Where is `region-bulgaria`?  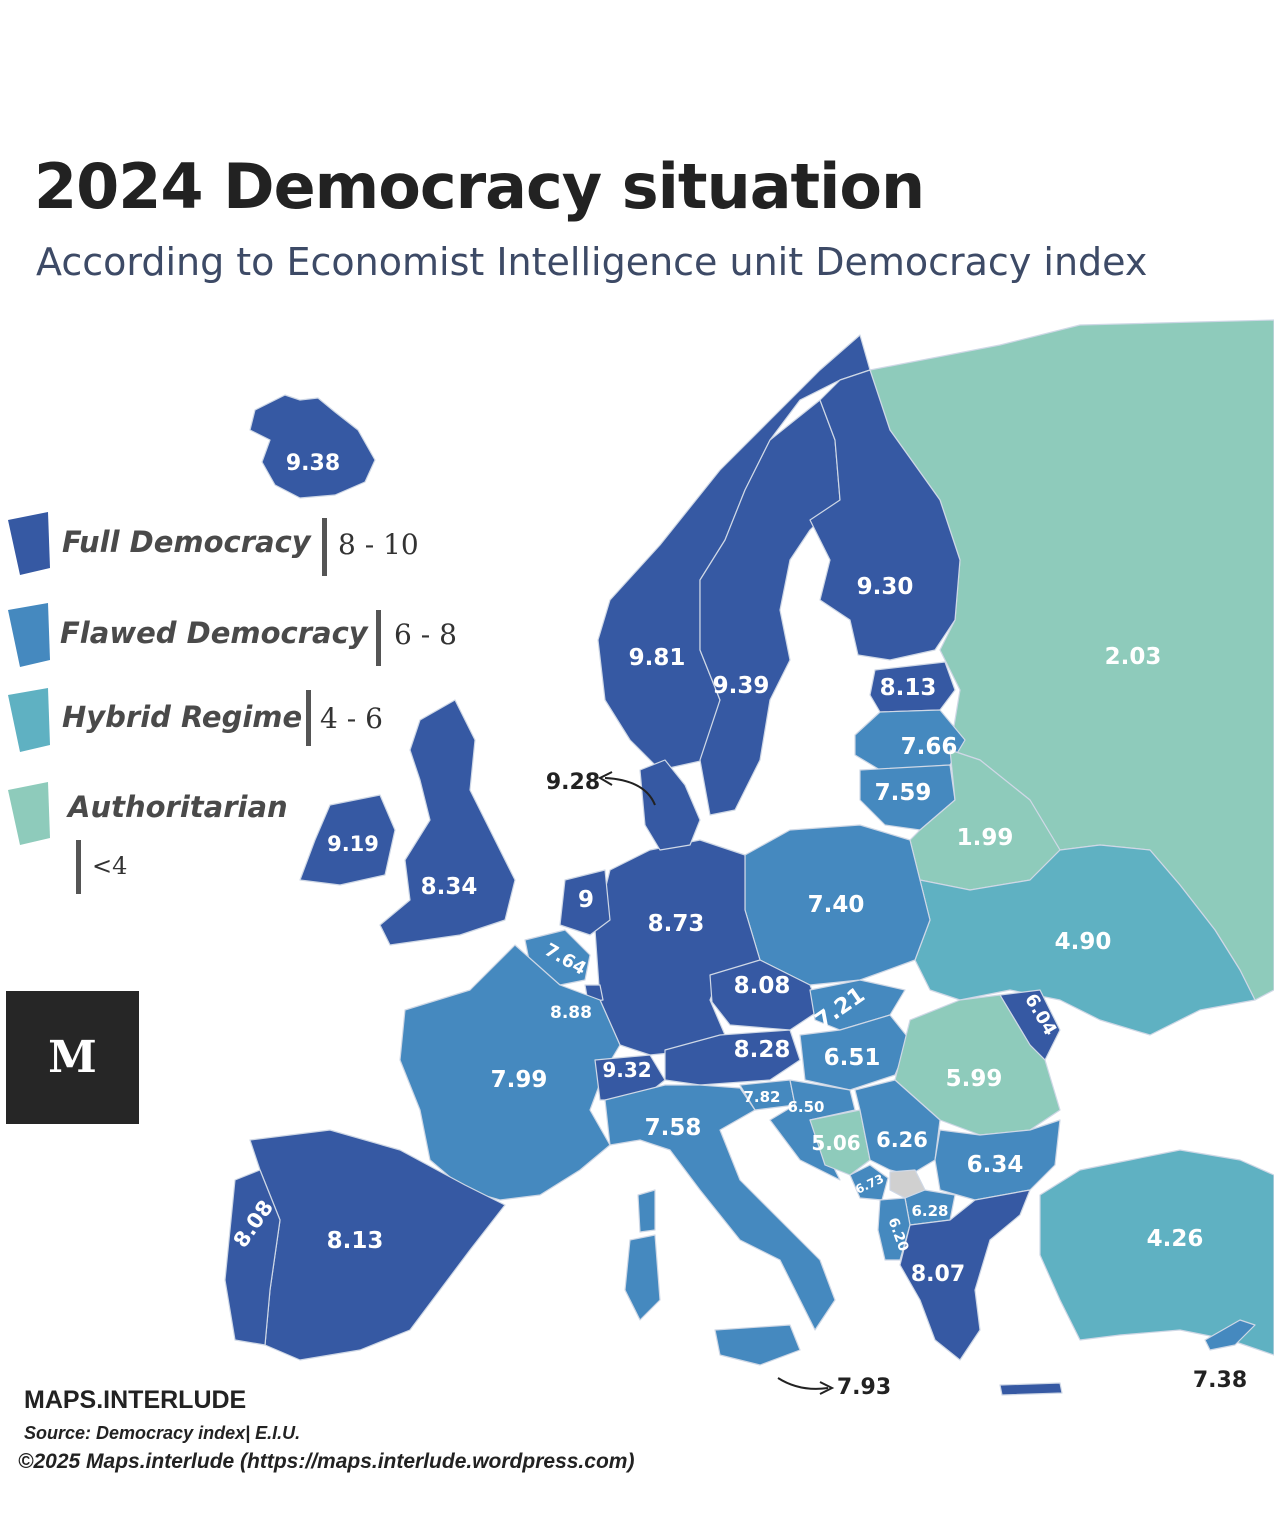 region-bulgaria is located at coordinates (997, 1160).